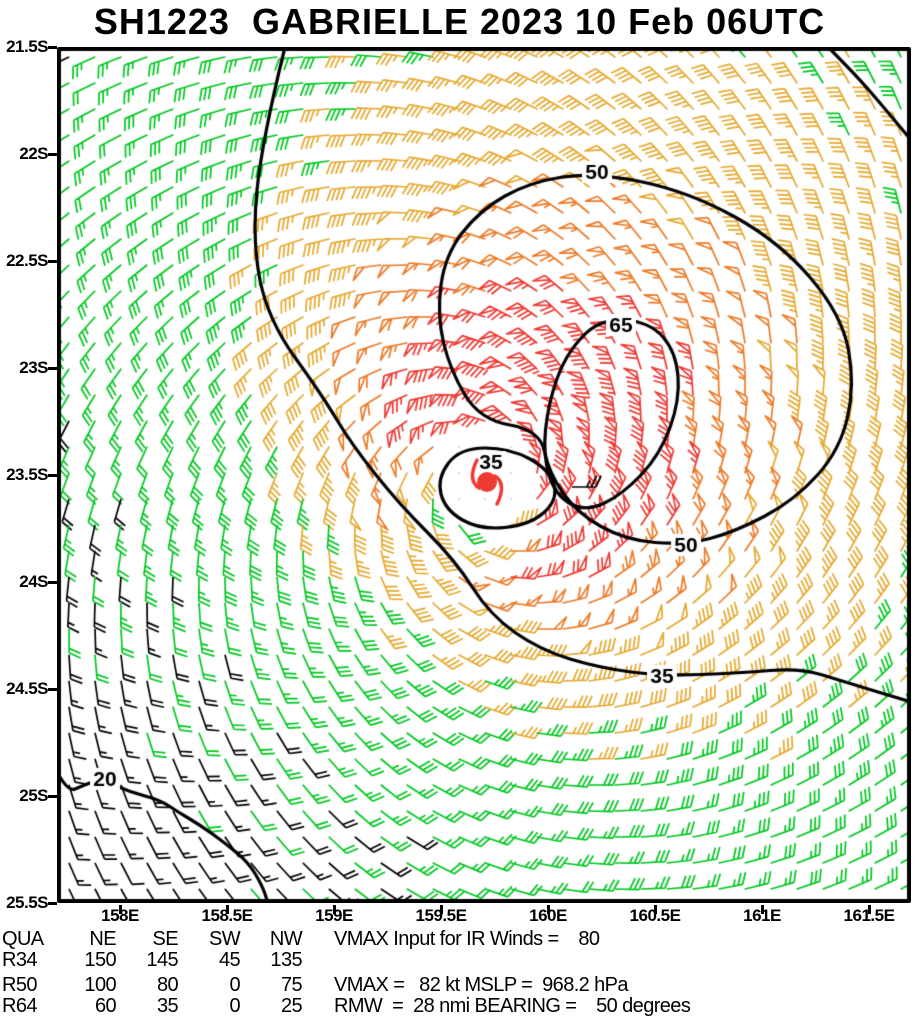  I want to click on radius-label: R50, so click(19, 985).